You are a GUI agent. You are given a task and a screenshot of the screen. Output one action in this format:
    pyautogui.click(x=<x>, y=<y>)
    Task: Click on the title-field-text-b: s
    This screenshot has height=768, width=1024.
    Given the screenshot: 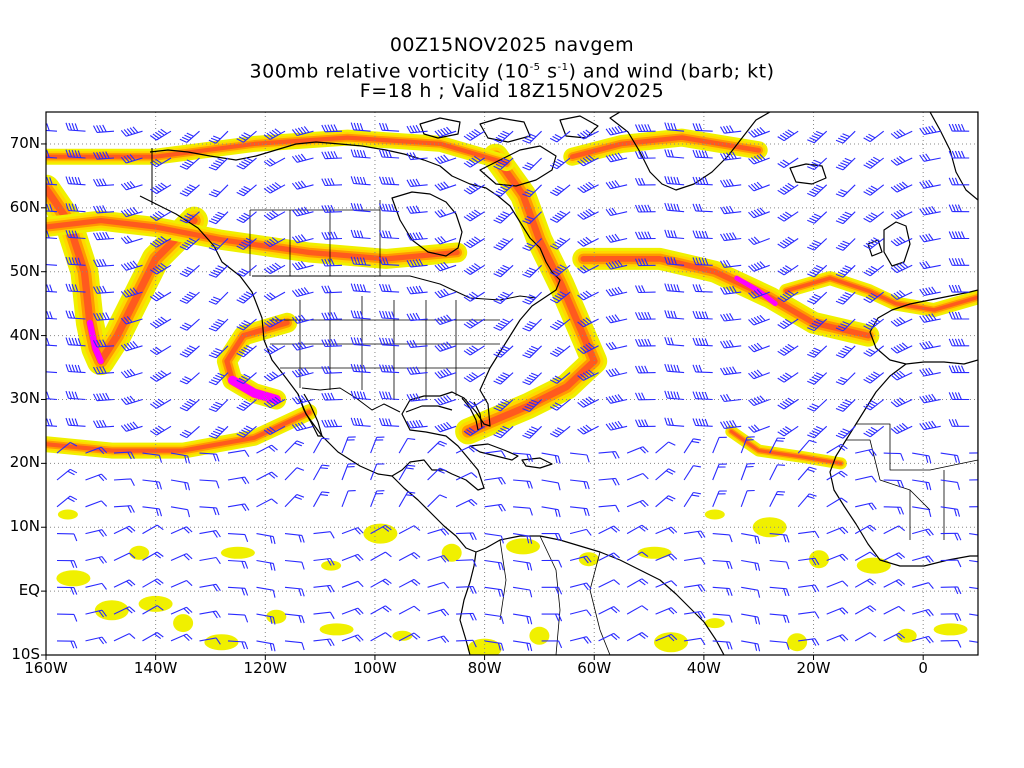 What is the action you would take?
    pyautogui.click(x=549, y=71)
    